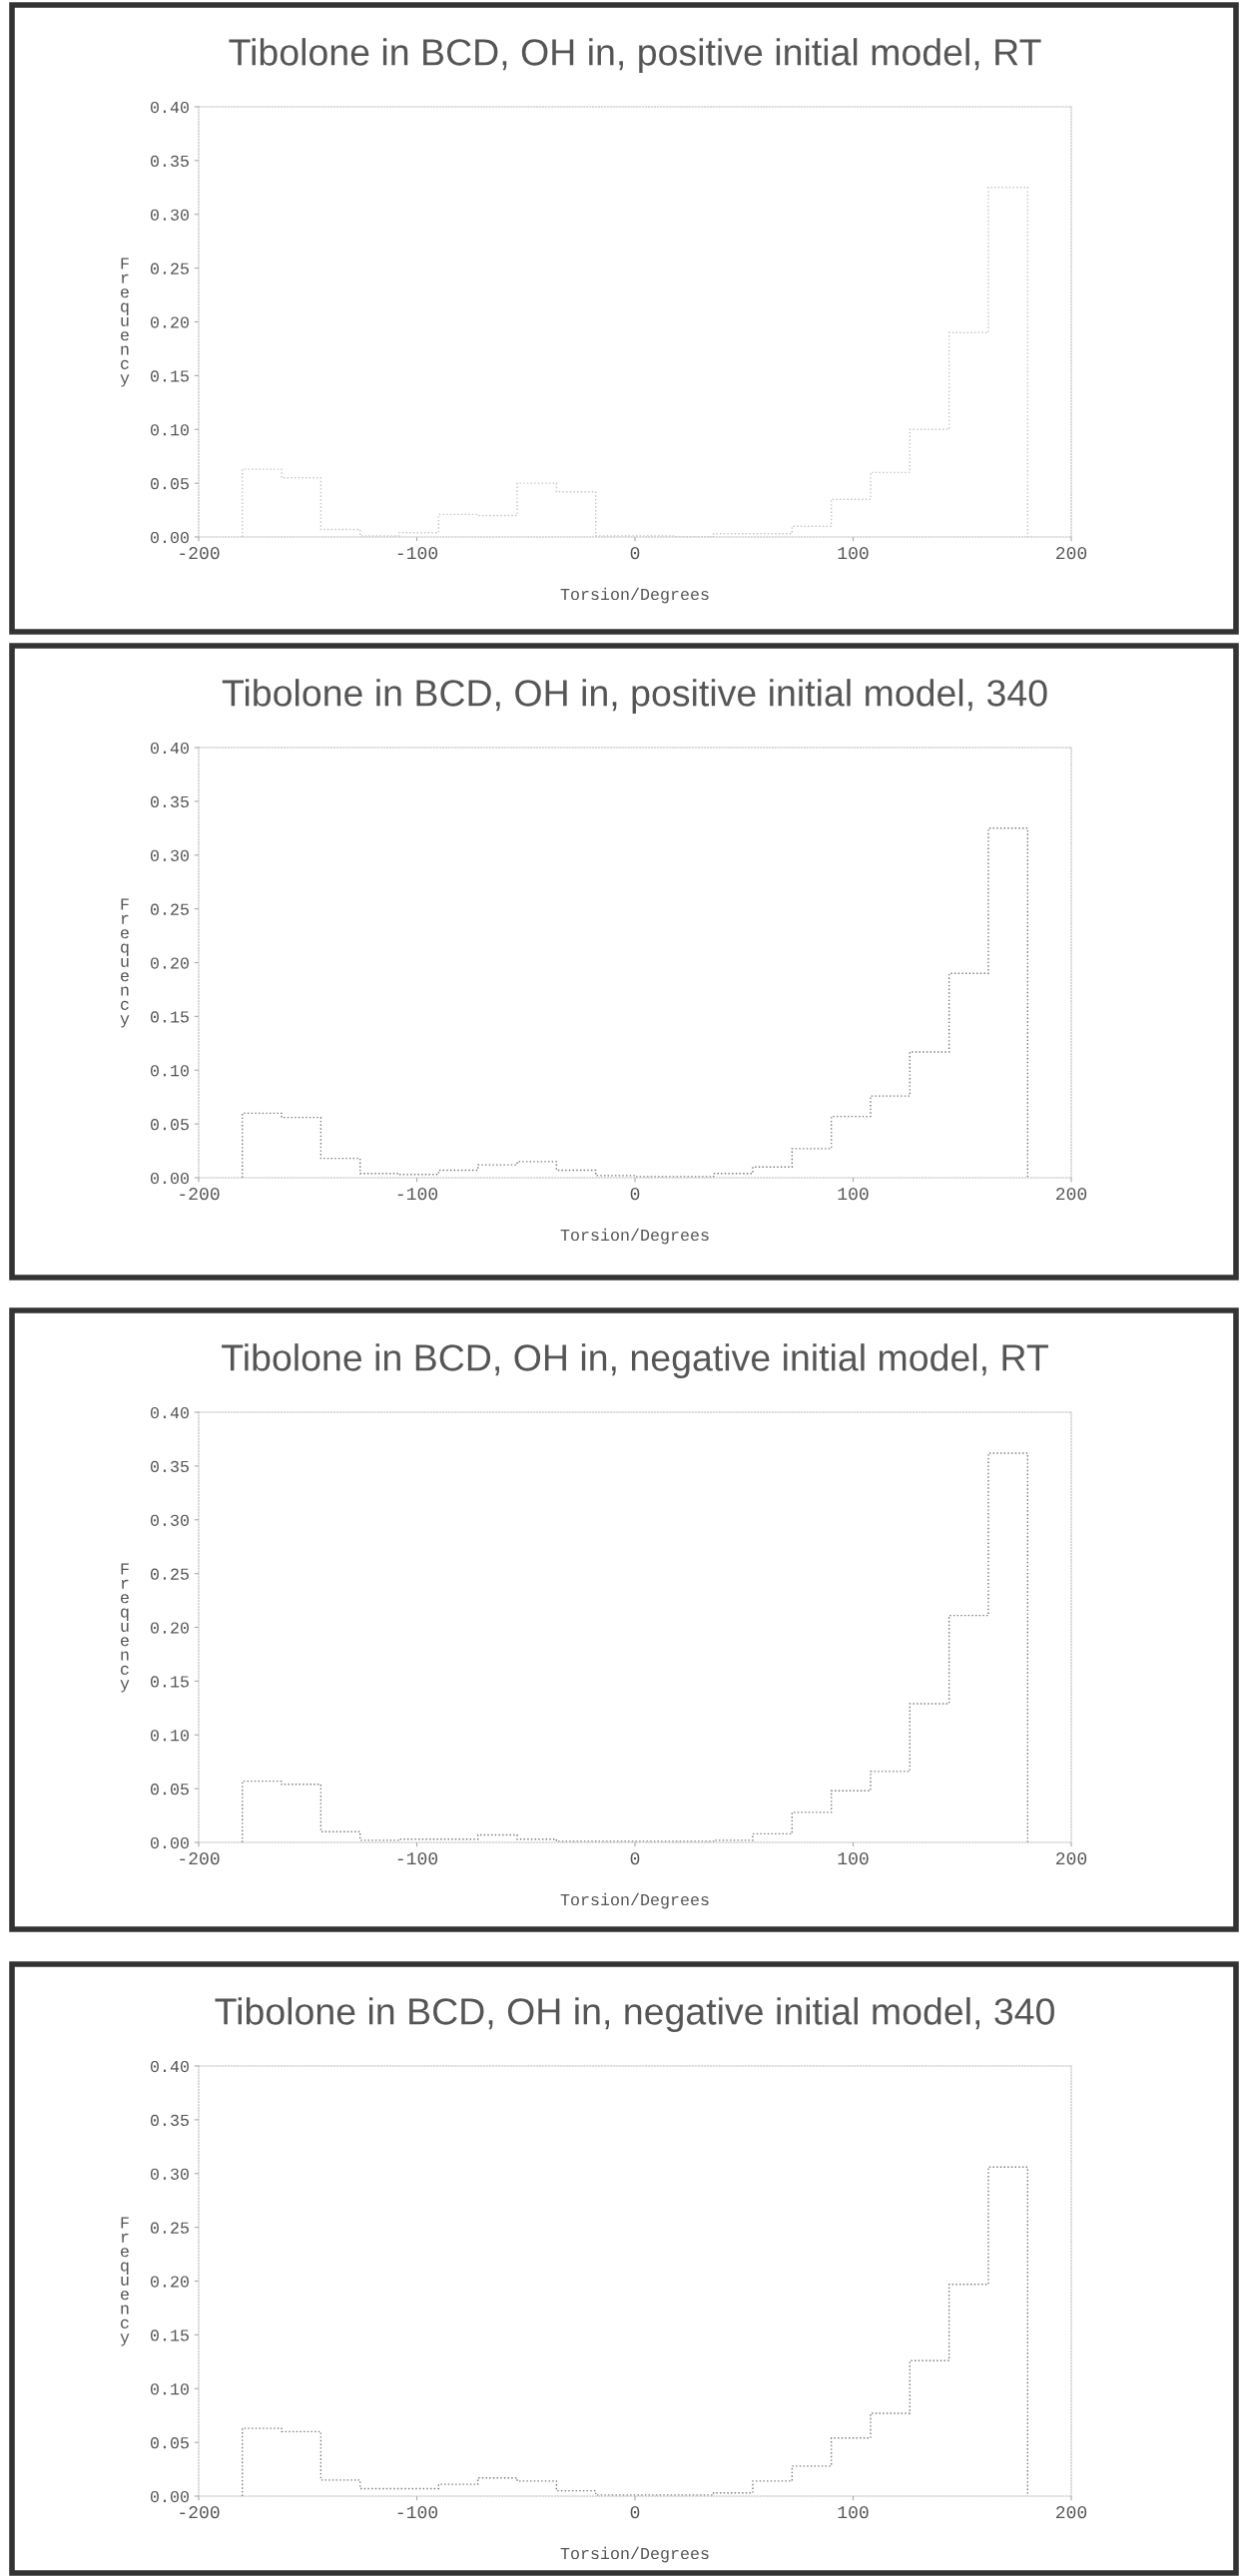 The width and height of the screenshot is (1240, 2576). What do you see at coordinates (635, 1361) in the screenshot?
I see `chart-title: Tibolone in BCD, OH in, negative initial model, RT` at bounding box center [635, 1361].